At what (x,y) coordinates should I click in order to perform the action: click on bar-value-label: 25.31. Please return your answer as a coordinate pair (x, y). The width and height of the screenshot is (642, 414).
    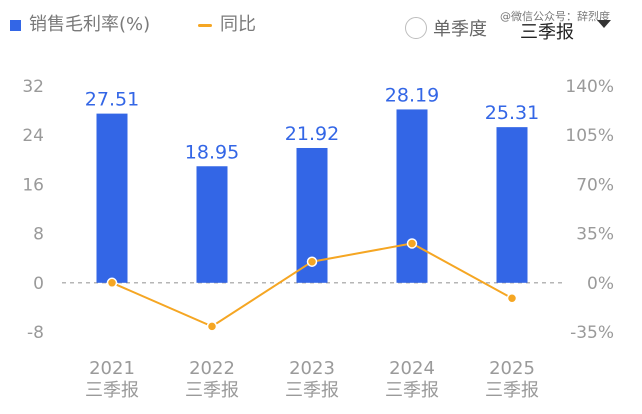
    Looking at the image, I should click on (512, 113).